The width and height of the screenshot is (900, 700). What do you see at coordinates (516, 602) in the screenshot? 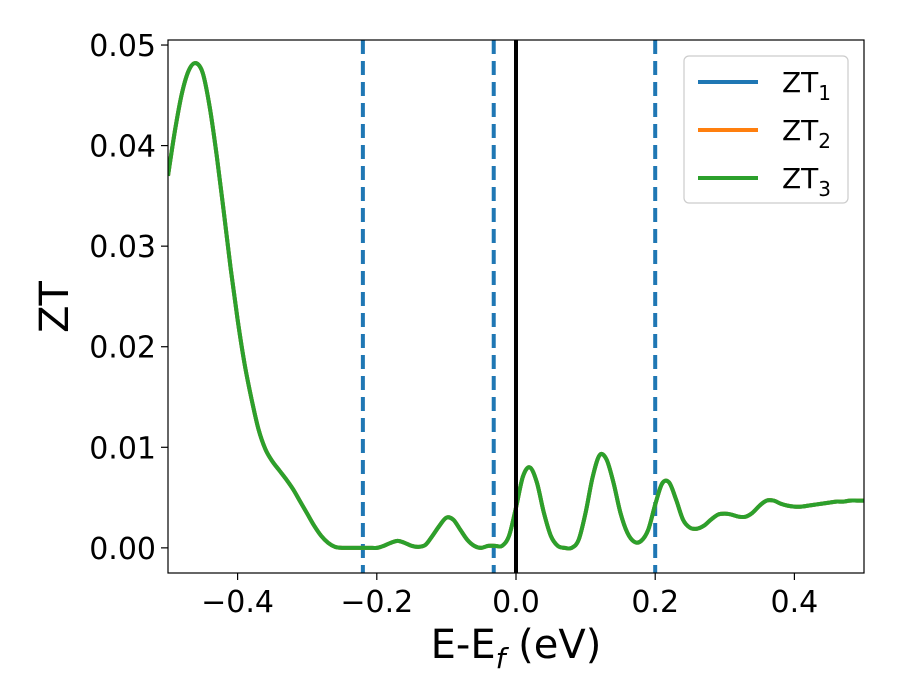
I see `x-tick-label: 0.0` at bounding box center [516, 602].